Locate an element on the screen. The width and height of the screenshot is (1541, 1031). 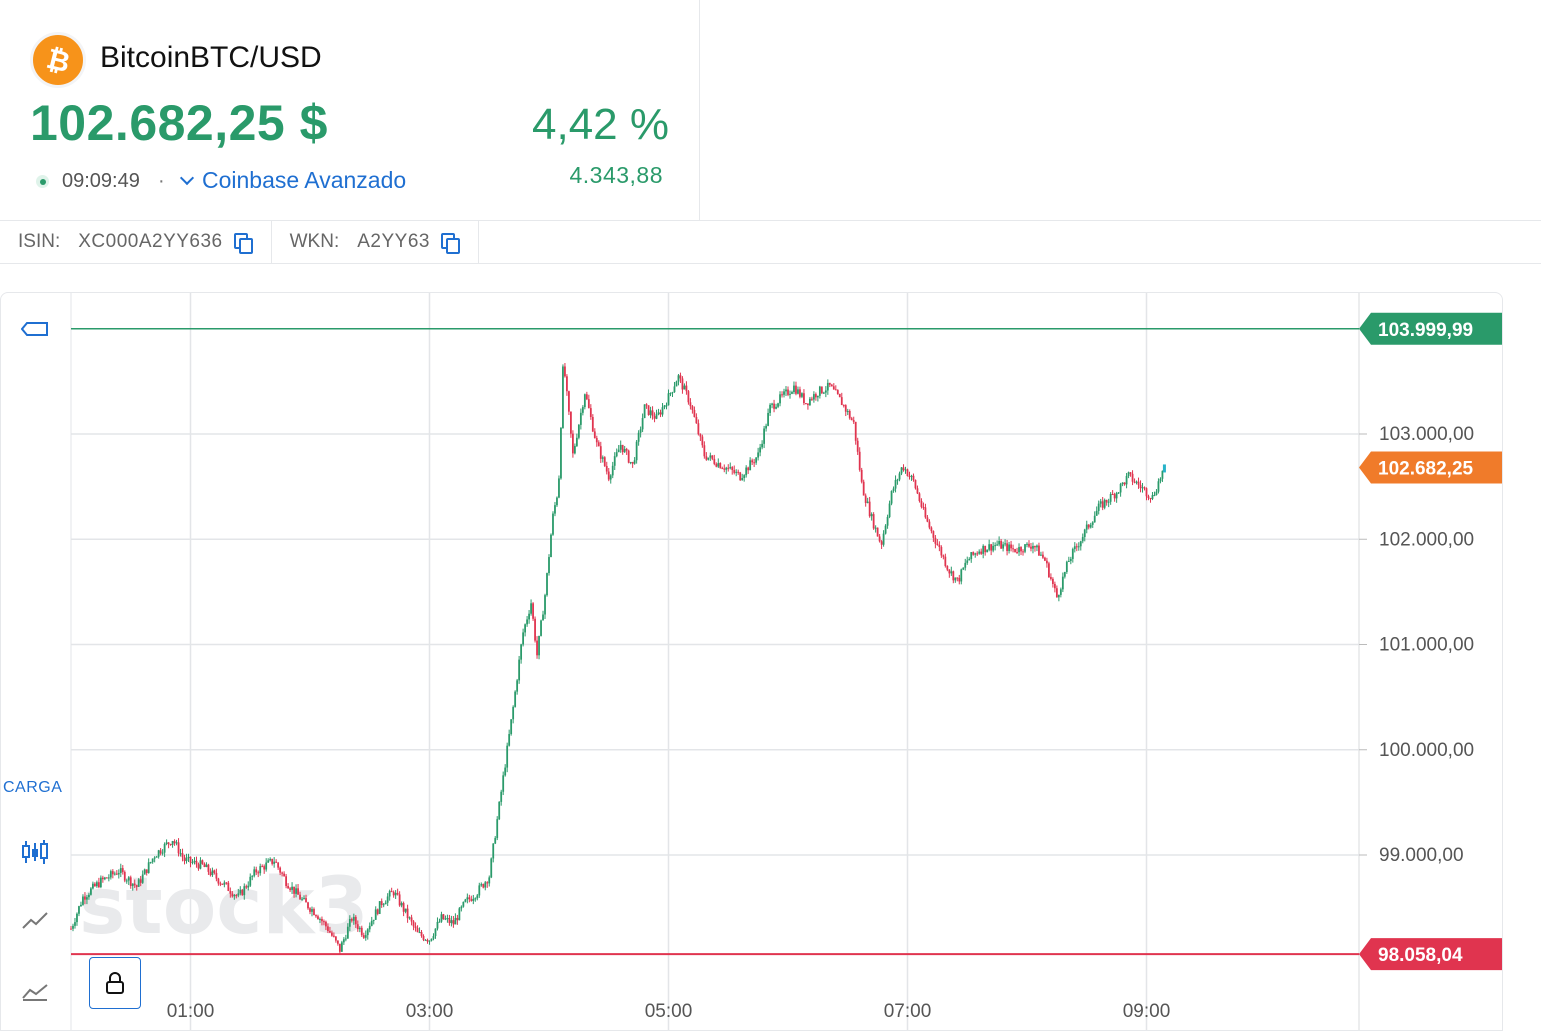
line-chart-icon is located at coordinates (35, 920).